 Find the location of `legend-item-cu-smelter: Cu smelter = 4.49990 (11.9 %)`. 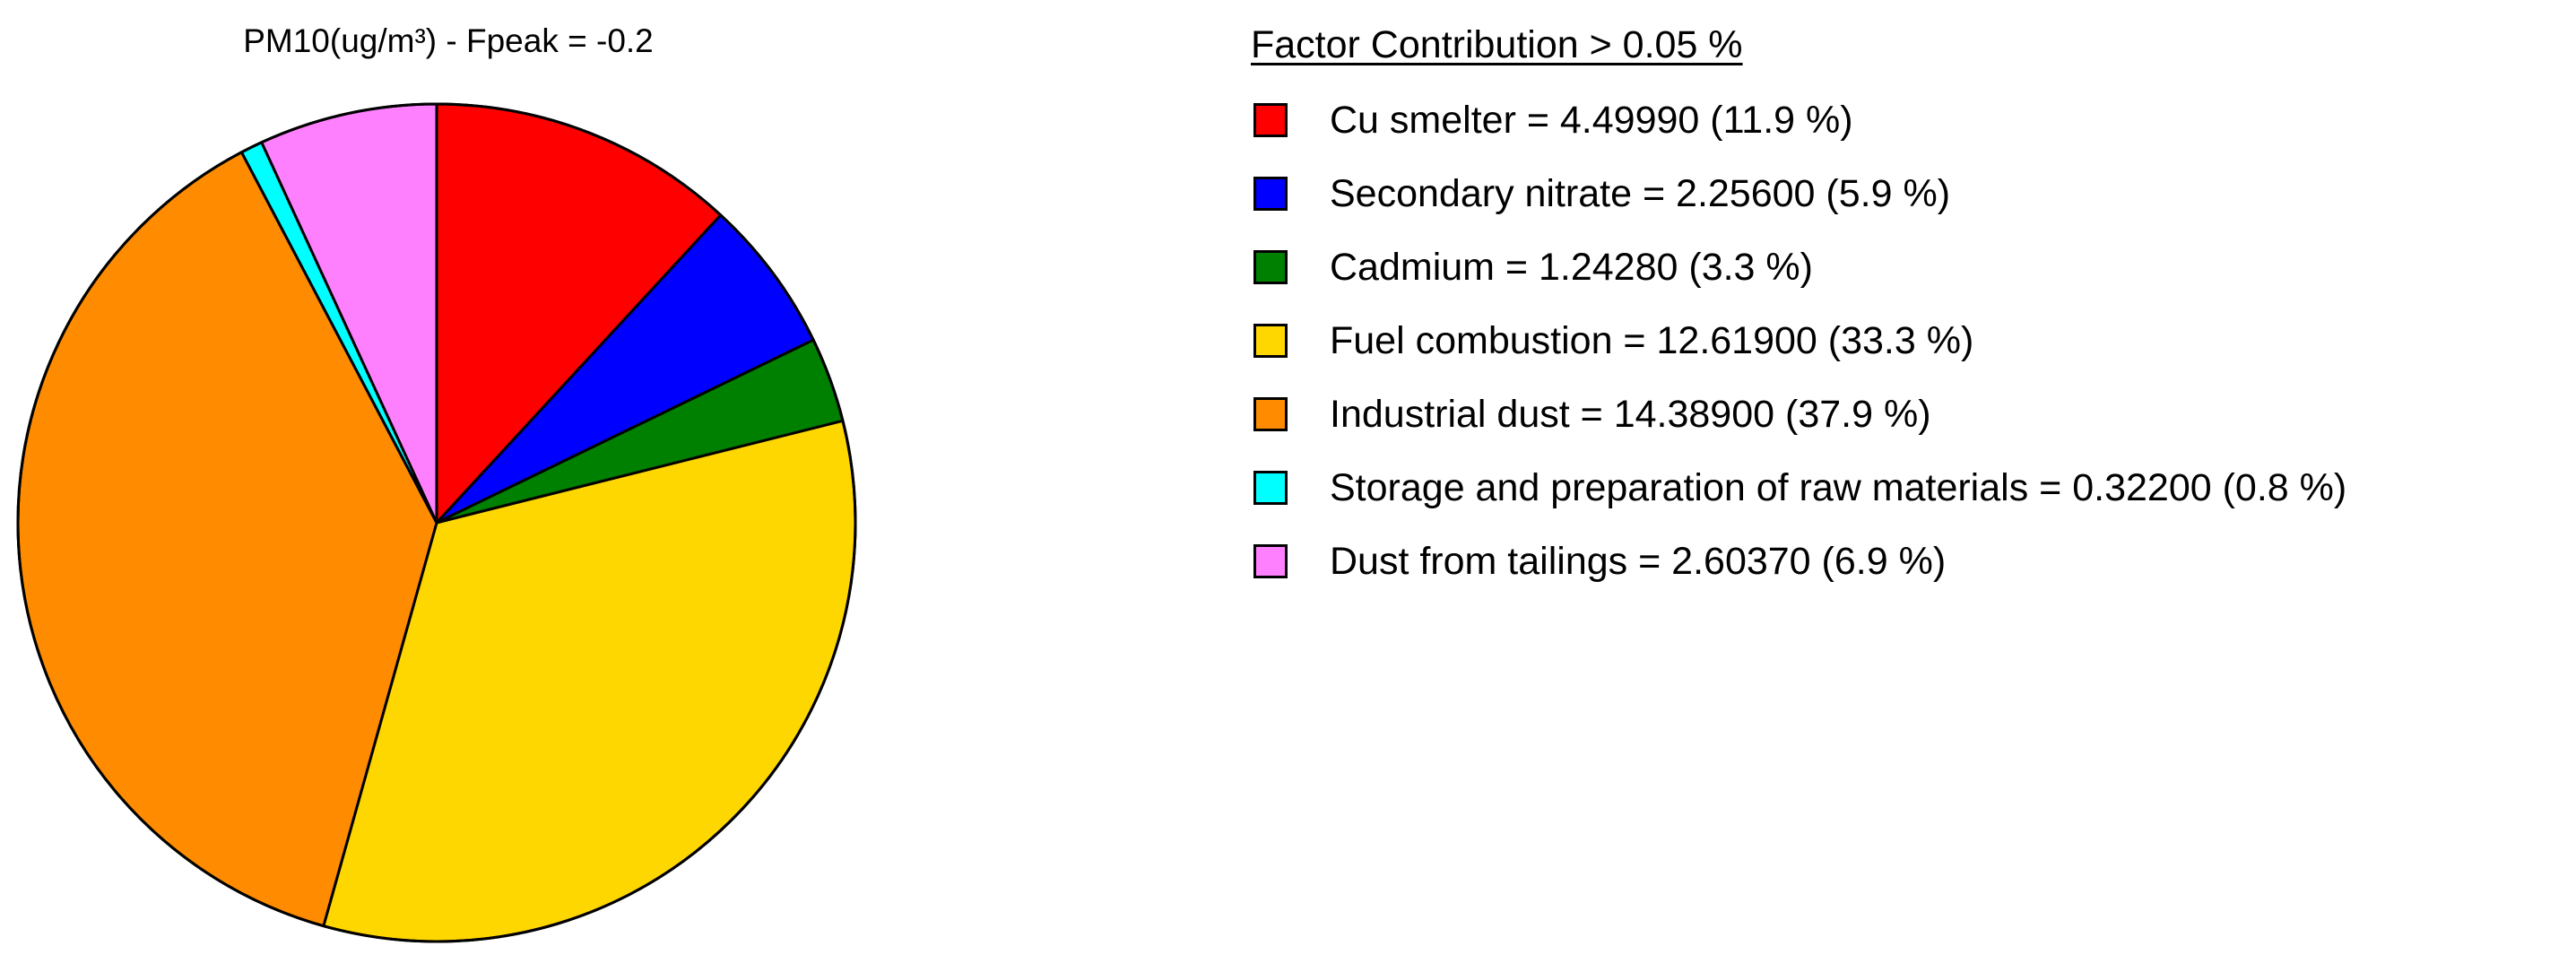

legend-item-cu-smelter: Cu smelter = 4.49990 (11.9 %) is located at coordinates (1552, 120).